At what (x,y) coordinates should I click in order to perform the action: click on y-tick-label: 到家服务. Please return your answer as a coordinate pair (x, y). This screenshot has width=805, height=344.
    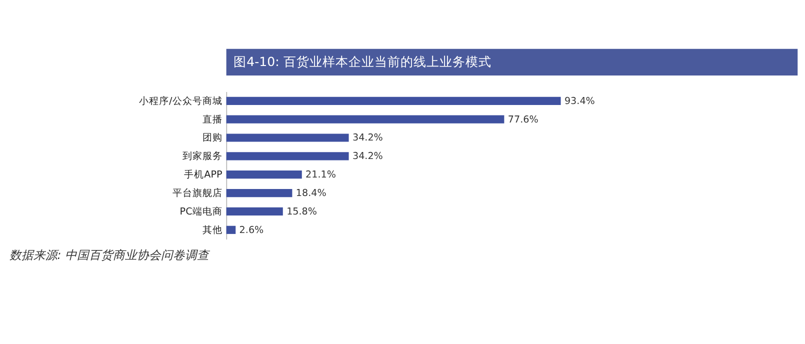
    Looking at the image, I should click on (202, 156).